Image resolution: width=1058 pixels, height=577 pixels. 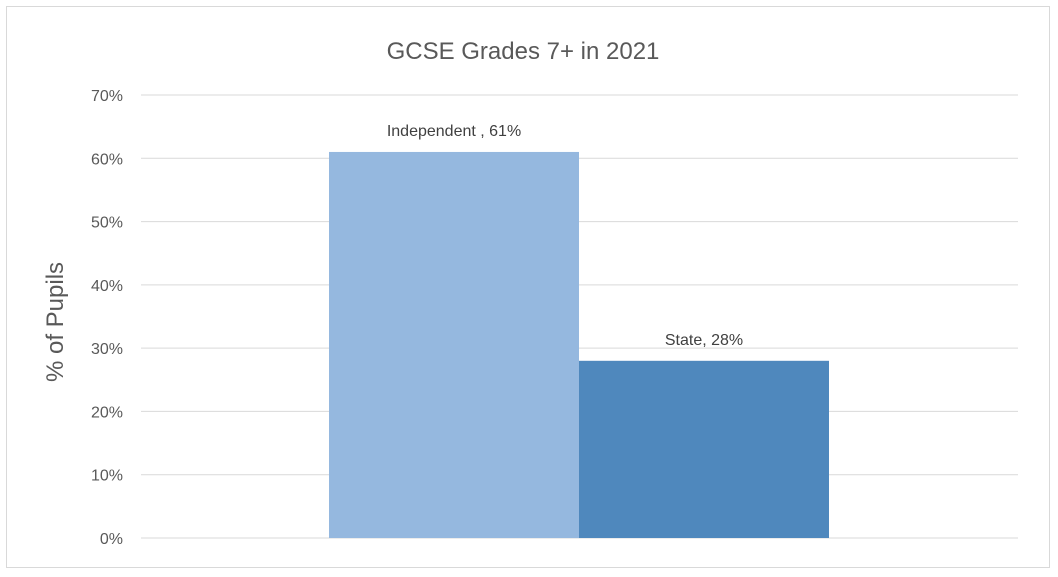 I want to click on y-tick-label: 70%, so click(x=107, y=96).